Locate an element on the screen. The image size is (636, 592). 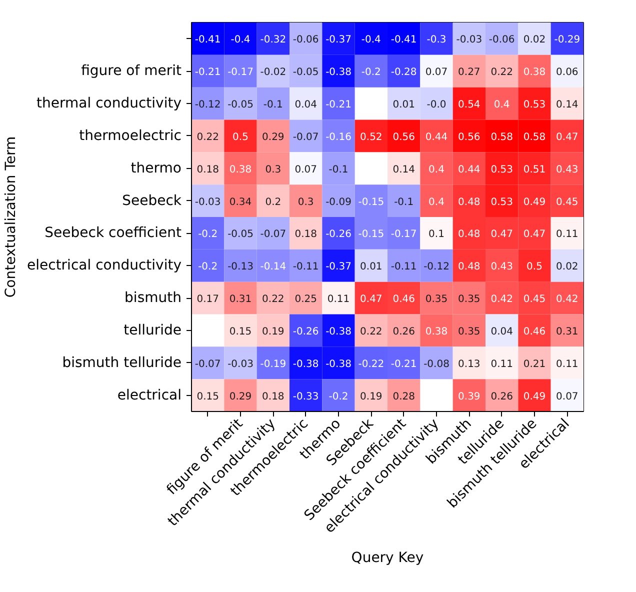
data-label: 0.49 is located at coordinates (534, 396).